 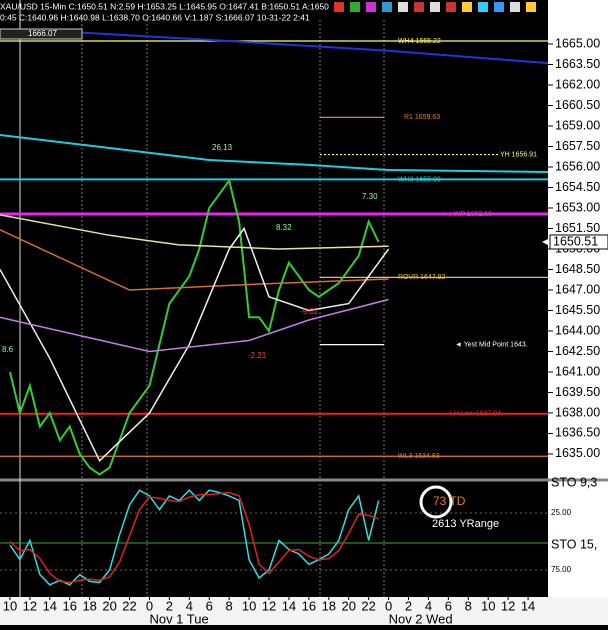 I want to click on y-tick-label: 1657.50, so click(x=577, y=146).